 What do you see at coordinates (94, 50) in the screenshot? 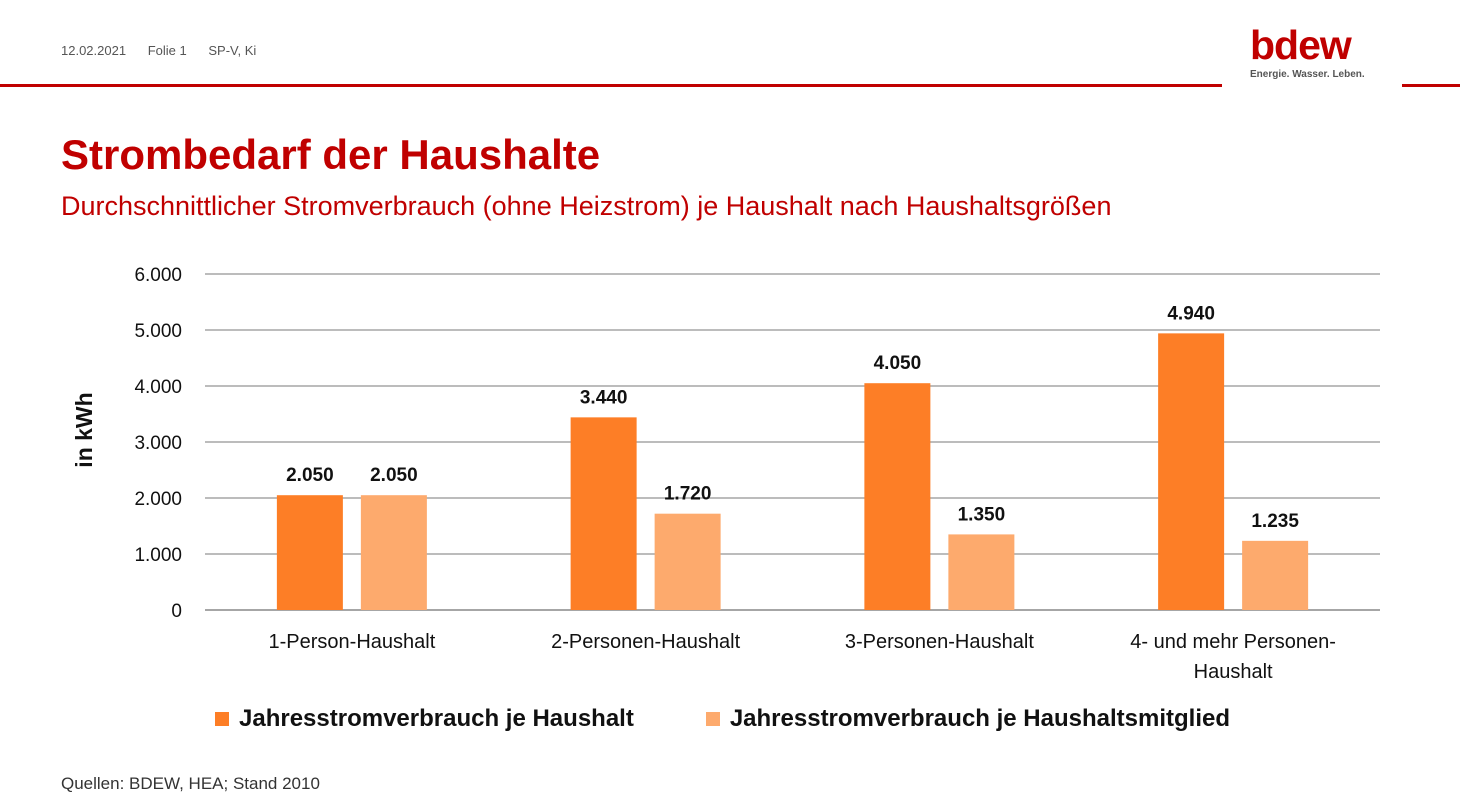
I see `slide-date: 12.02.2021` at bounding box center [94, 50].